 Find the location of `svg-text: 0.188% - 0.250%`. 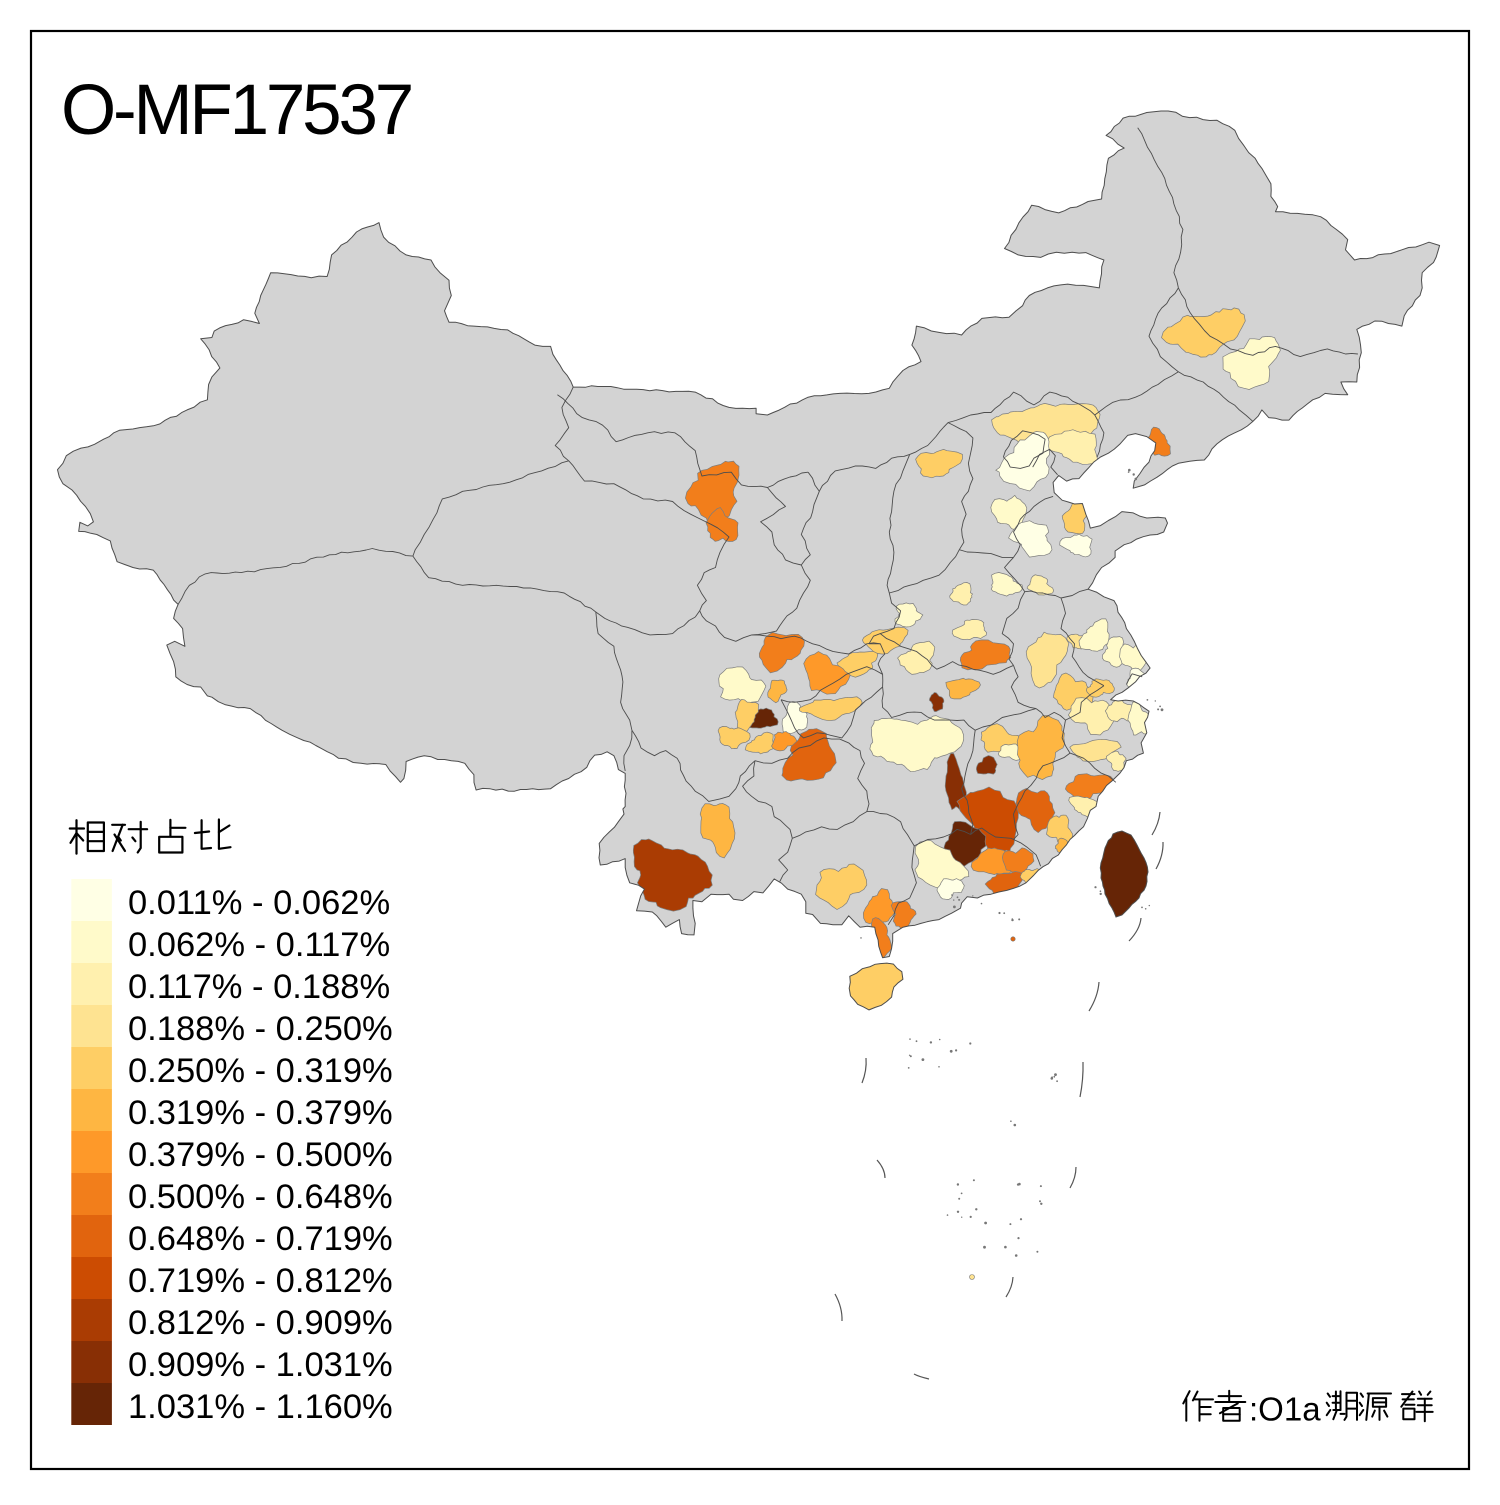

svg-text: 0.188% - 0.250% is located at coordinates (260, 1029).